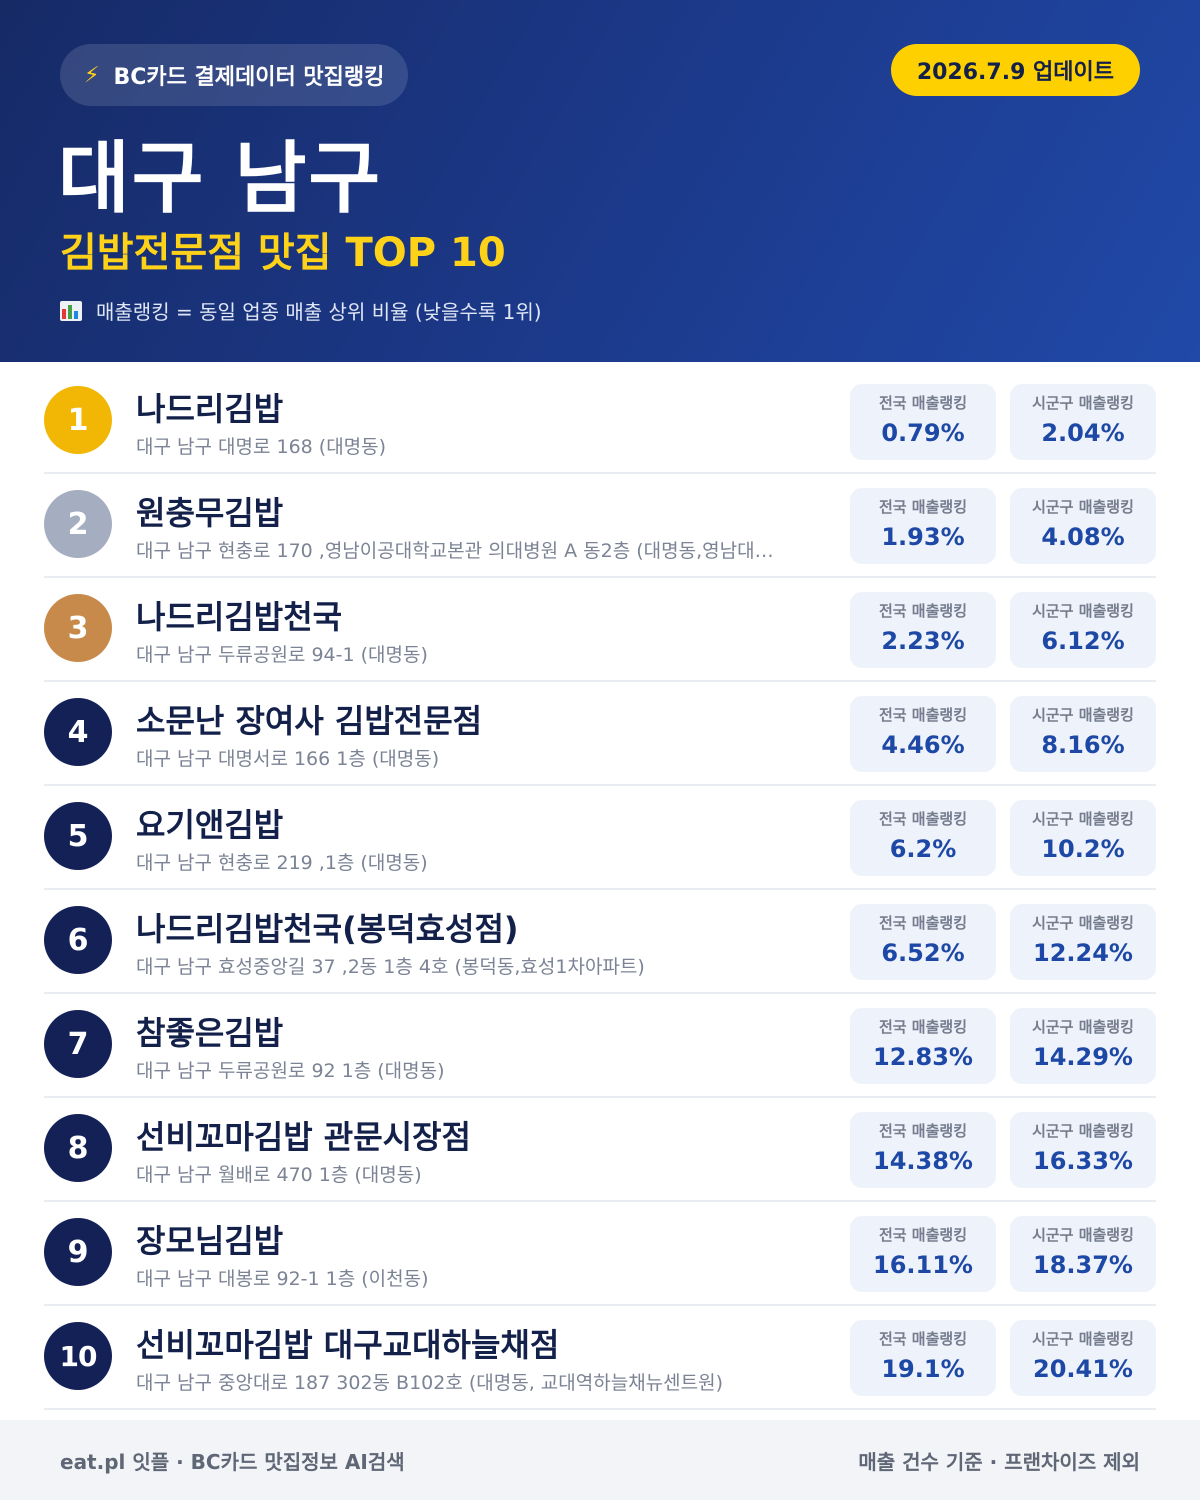 This screenshot has height=1500, width=1200. Describe the element at coordinates (220, 179) in the screenshot. I see `district-title: 대구 남구` at that location.